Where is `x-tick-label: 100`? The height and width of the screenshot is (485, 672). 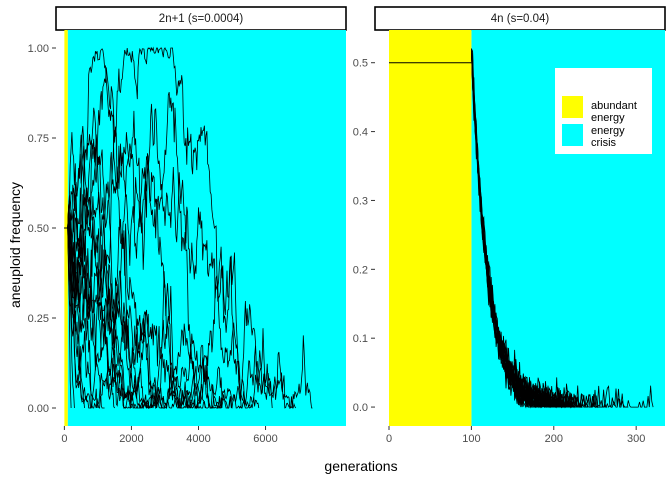 x-tick-label: 100 is located at coordinates (471, 439).